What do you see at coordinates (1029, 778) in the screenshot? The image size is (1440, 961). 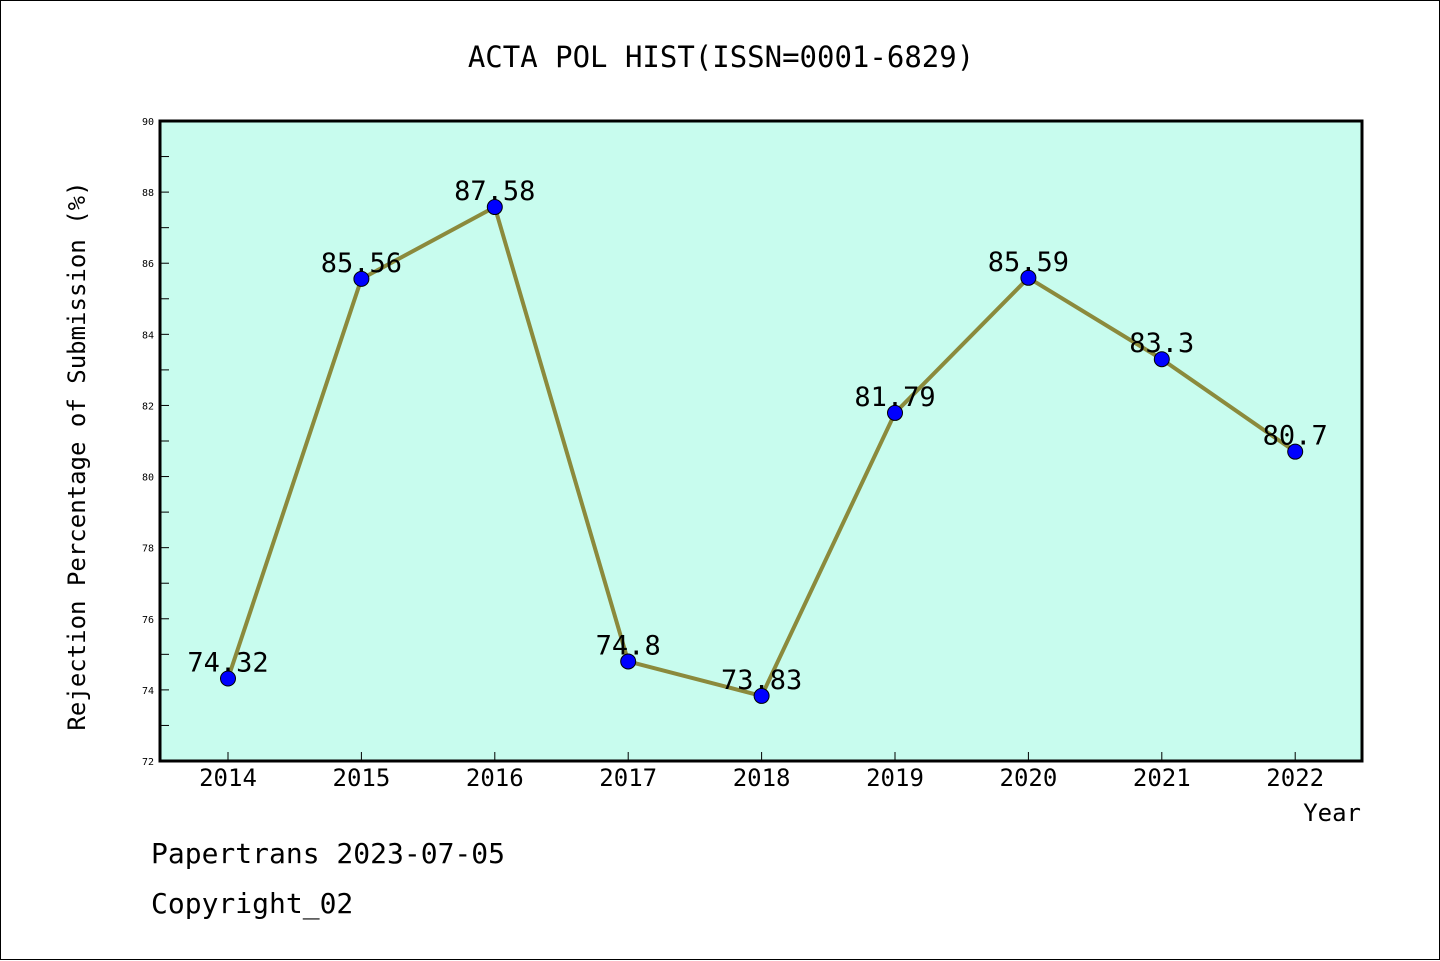 I see `x-tick-label: 2020` at bounding box center [1029, 778].